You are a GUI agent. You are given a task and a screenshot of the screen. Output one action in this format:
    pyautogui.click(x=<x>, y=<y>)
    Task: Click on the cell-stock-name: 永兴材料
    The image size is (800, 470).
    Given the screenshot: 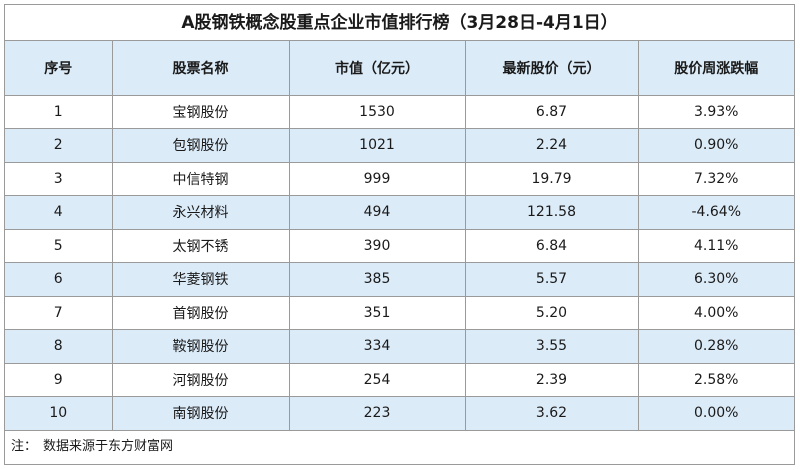 What is the action you would take?
    pyautogui.click(x=201, y=212)
    